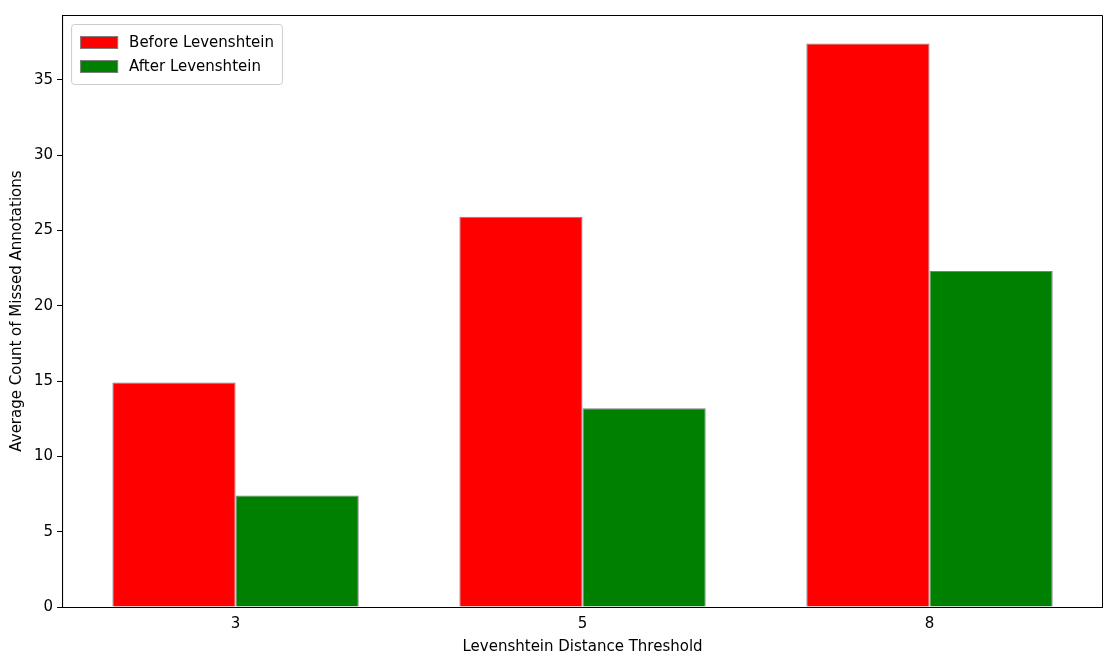 The height and width of the screenshot is (660, 1103). Describe the element at coordinates (48, 530) in the screenshot. I see `y-tick-label: 5` at that location.